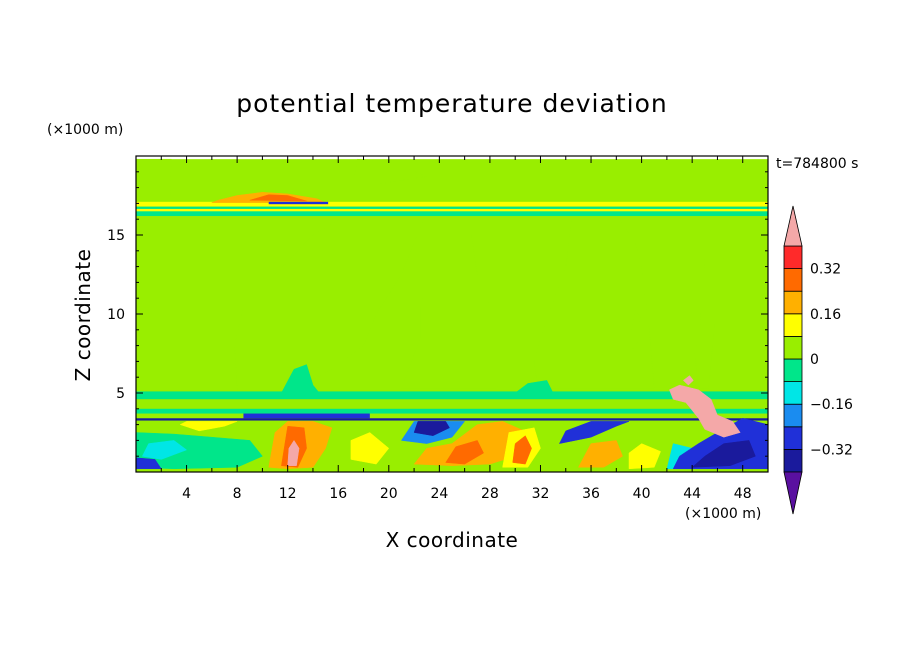 This screenshot has width=904, height=654. What do you see at coordinates (116, 236) in the screenshot?
I see `y-tick-label: 15` at bounding box center [116, 236].